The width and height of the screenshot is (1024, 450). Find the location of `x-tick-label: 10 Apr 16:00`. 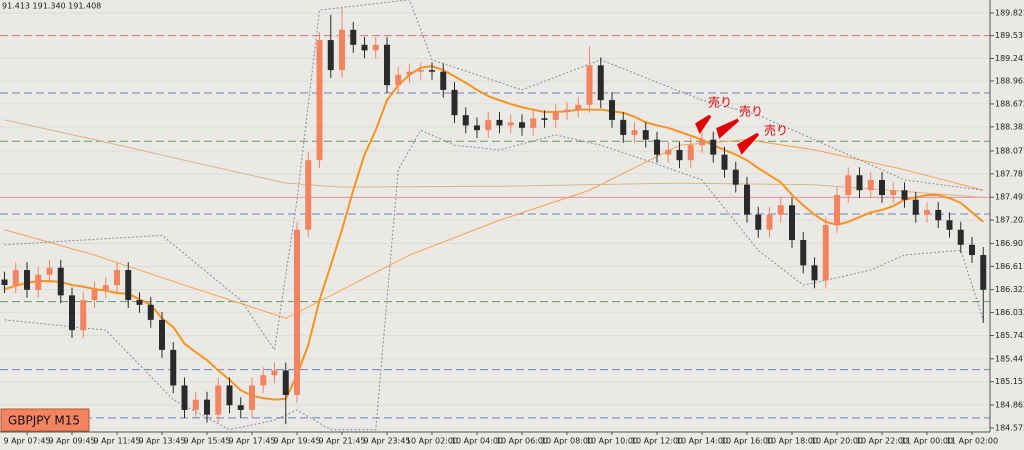

x-tick-label: 10 Apr 16:00 is located at coordinates (747, 441).